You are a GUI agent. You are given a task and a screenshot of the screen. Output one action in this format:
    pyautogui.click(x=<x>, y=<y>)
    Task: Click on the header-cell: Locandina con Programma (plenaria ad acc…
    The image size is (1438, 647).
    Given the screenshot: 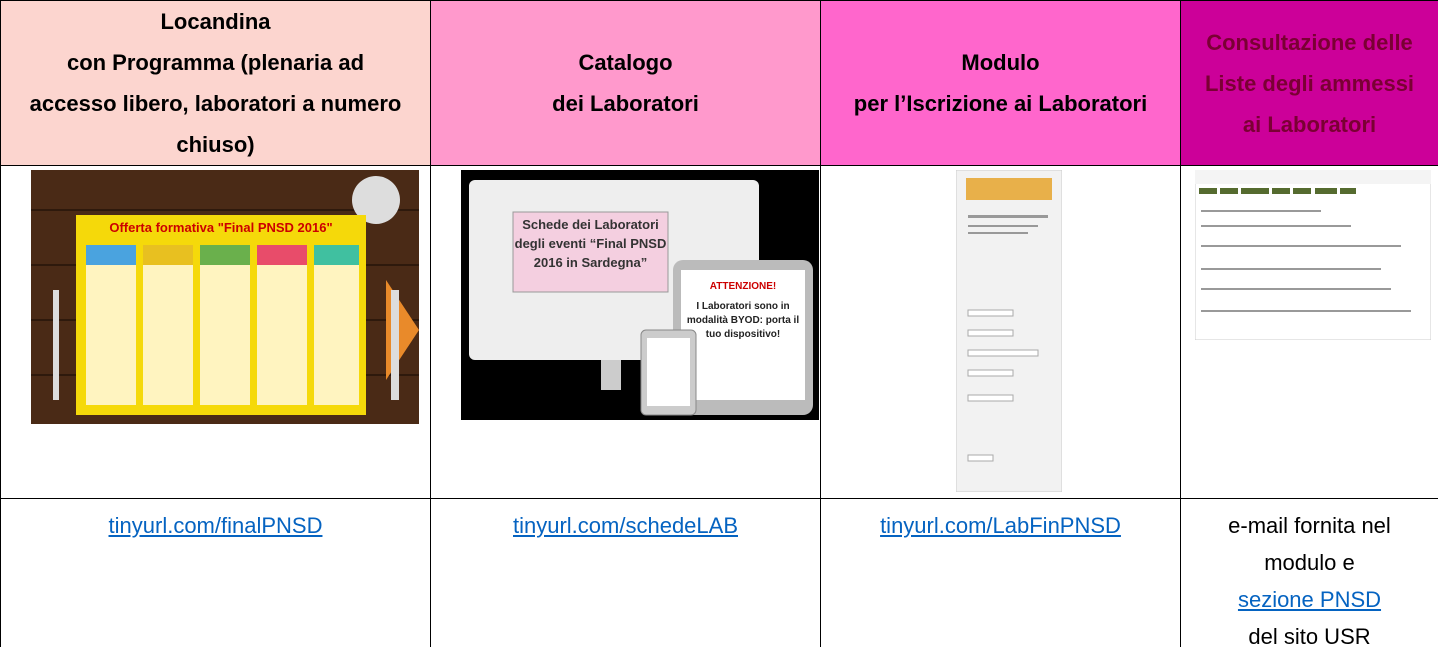 What is the action you would take?
    pyautogui.click(x=215, y=83)
    